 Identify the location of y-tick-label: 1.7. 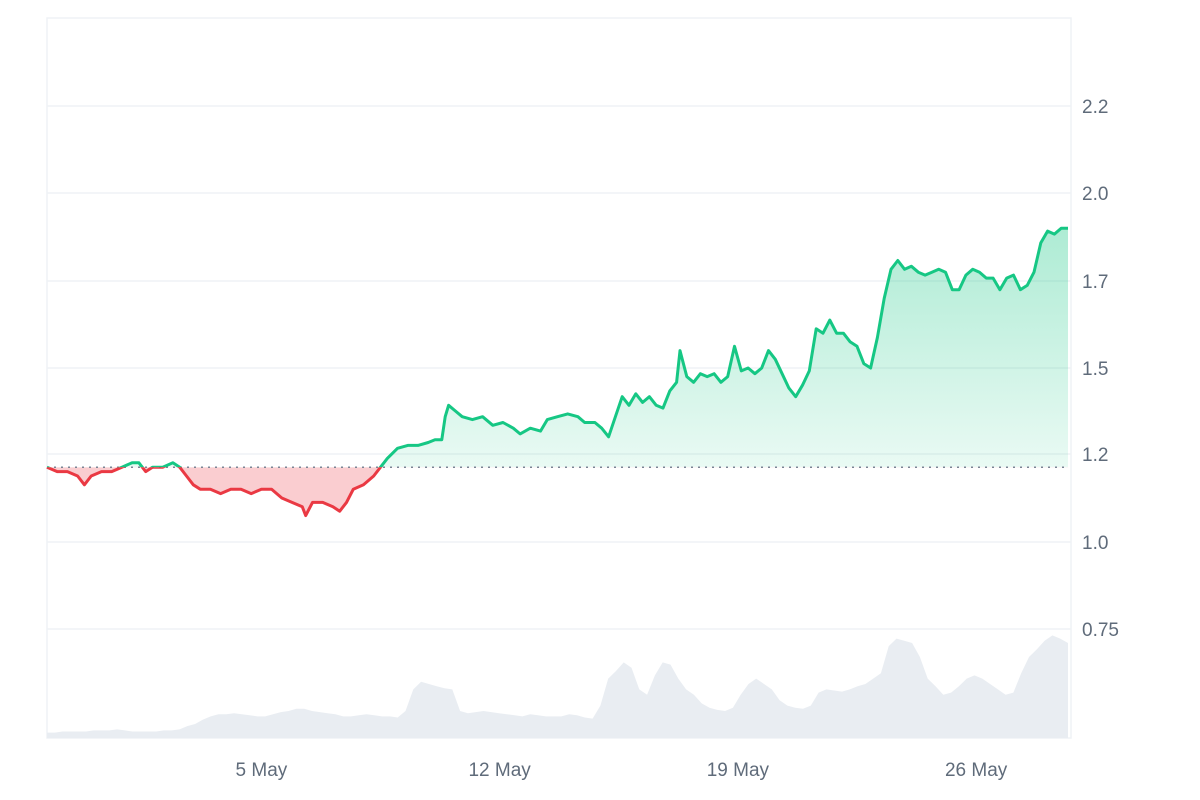
(1095, 282).